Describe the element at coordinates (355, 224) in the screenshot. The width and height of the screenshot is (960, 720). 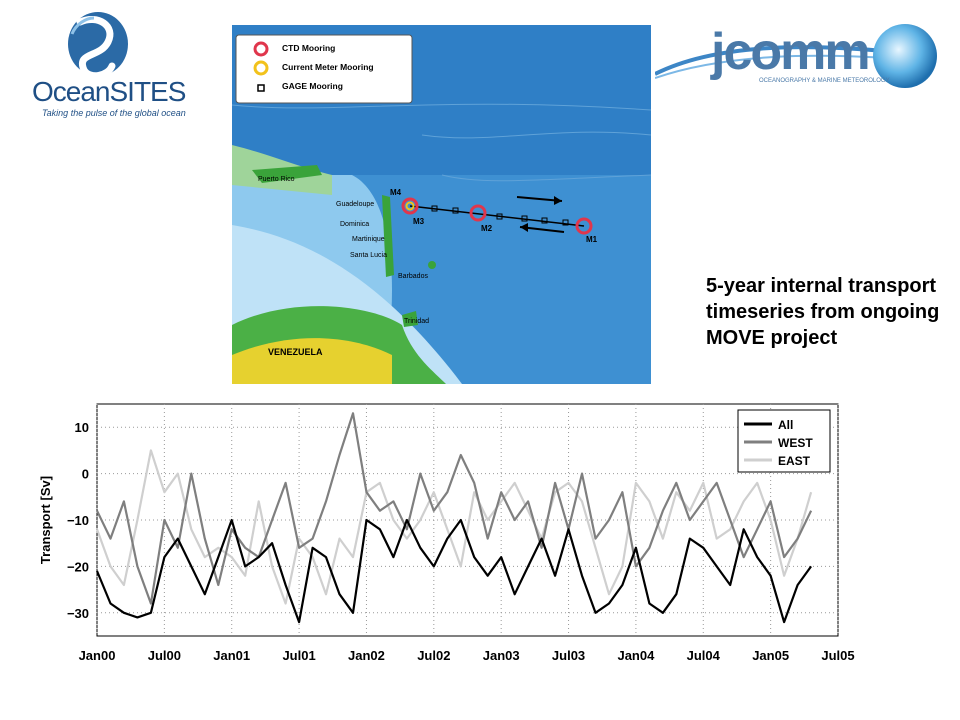
I see `place-dominica: Dominica` at that location.